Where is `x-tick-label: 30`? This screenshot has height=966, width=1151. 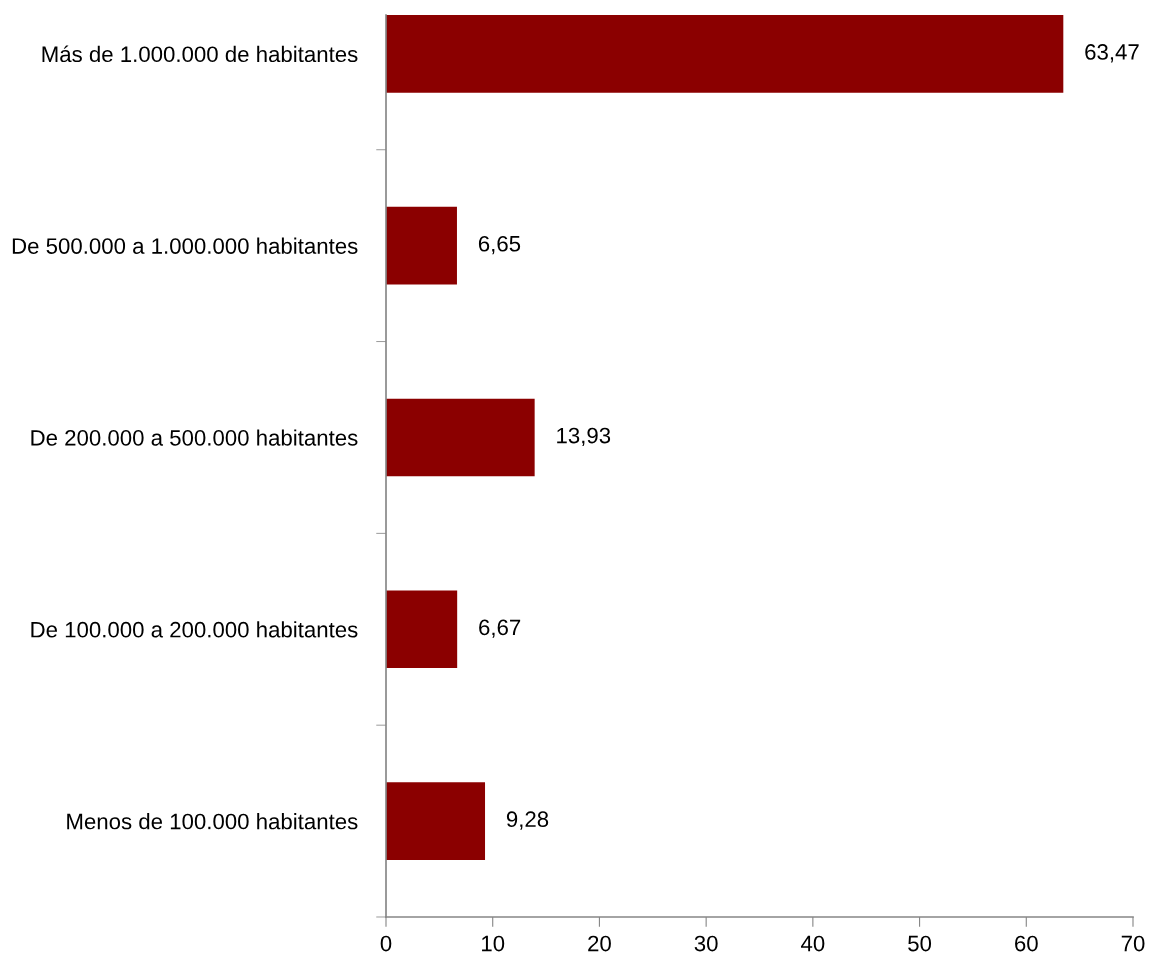
x-tick-label: 30 is located at coordinates (706, 943).